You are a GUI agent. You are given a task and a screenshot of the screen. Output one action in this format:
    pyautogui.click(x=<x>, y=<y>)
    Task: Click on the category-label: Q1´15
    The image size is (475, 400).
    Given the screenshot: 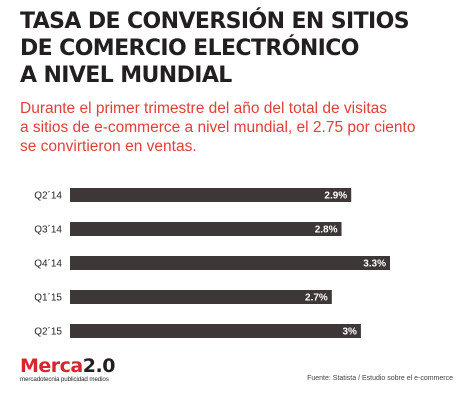 What is the action you would take?
    pyautogui.click(x=48, y=298)
    